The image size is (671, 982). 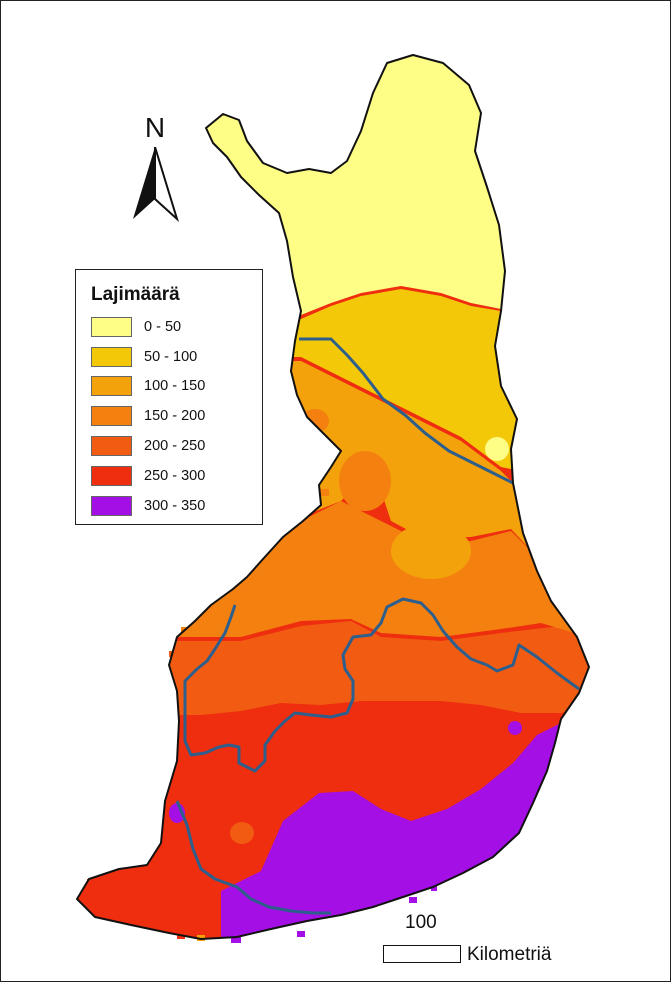 I want to click on zone-0-50-blob-east, so click(x=497, y=449).